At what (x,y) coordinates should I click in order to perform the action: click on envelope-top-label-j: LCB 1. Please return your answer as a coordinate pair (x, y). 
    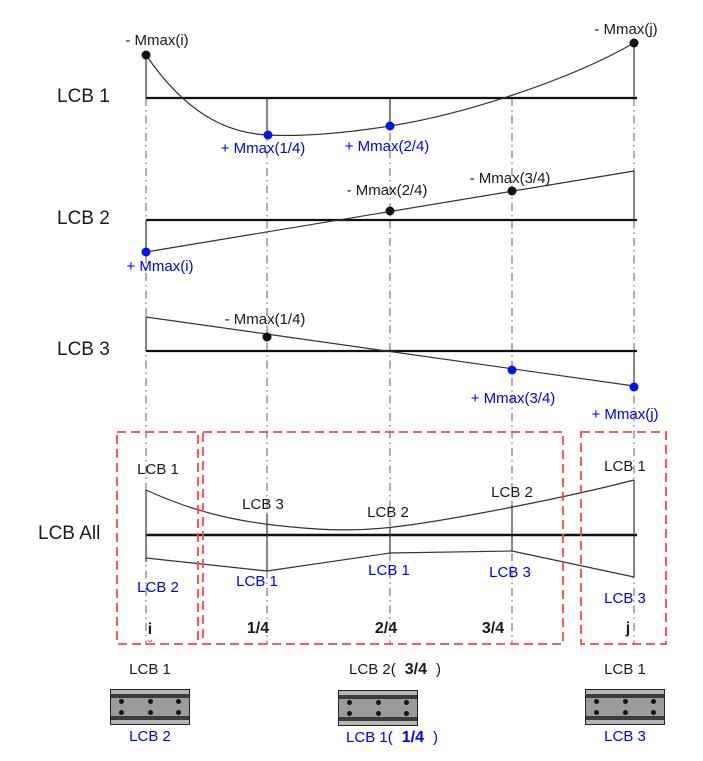
    Looking at the image, I should click on (625, 466).